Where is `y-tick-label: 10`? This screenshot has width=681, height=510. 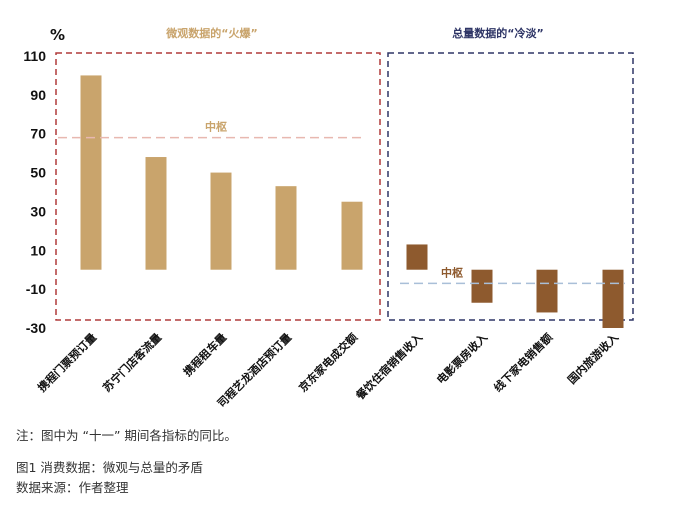
y-tick-label: 10 is located at coordinates (38, 250).